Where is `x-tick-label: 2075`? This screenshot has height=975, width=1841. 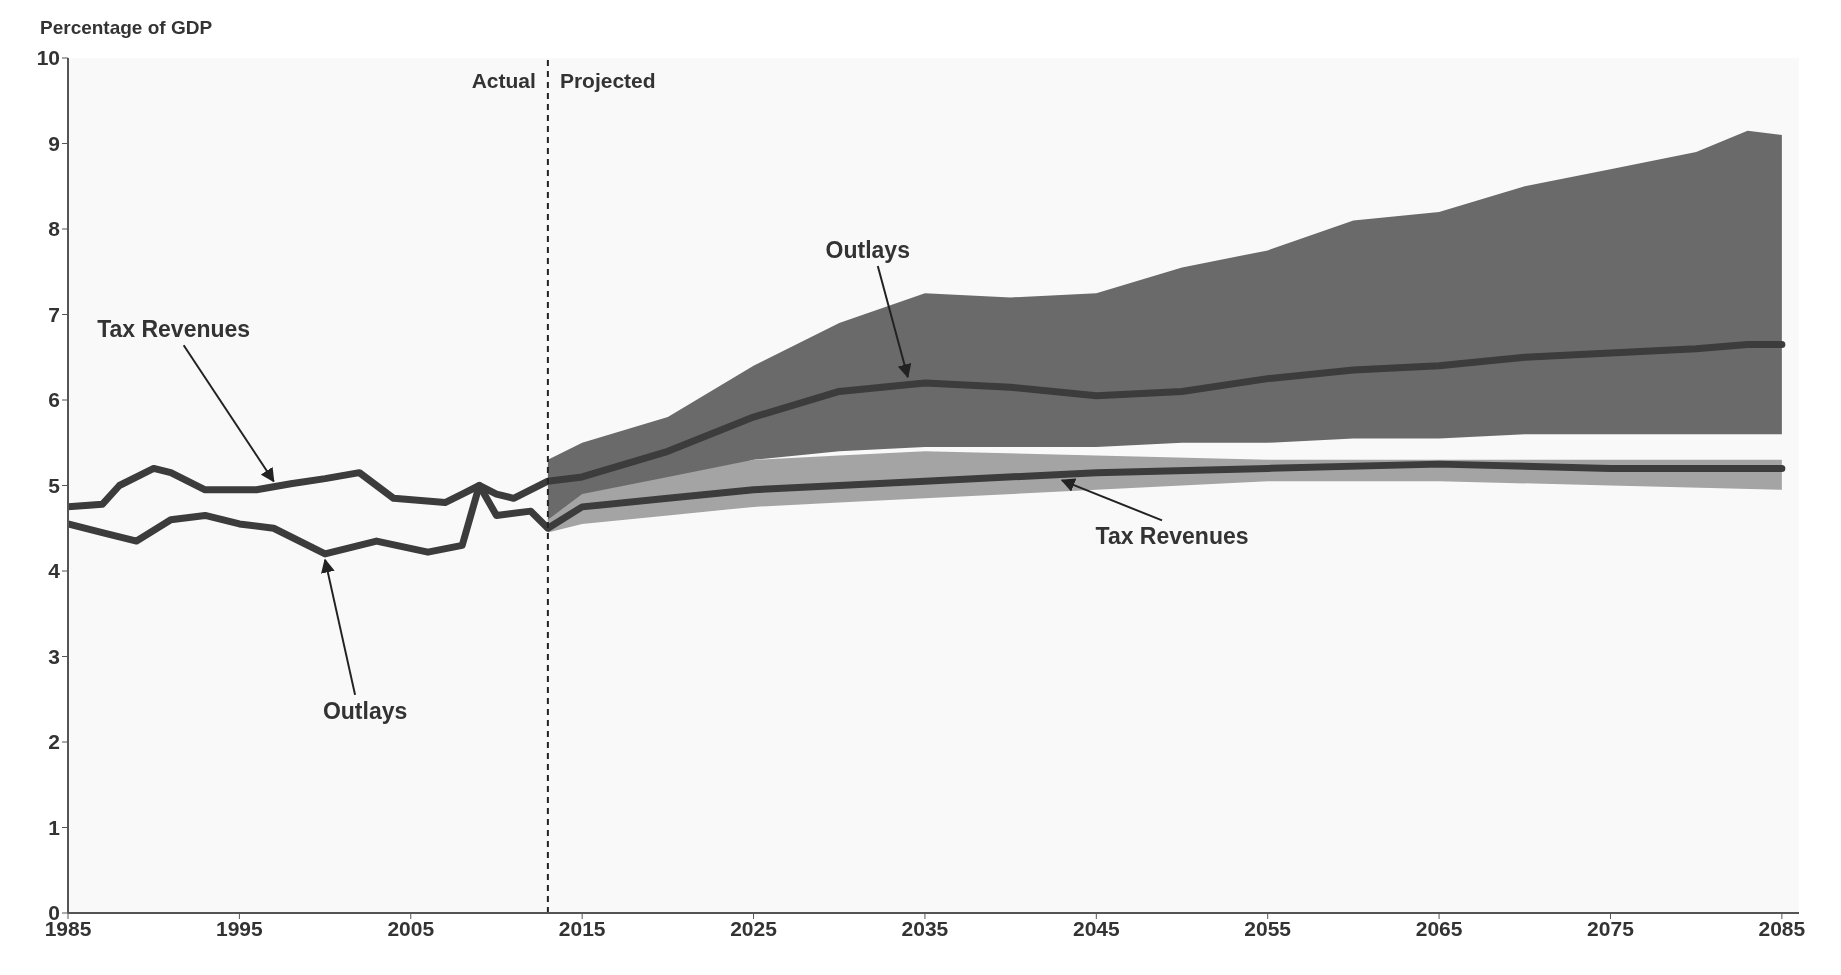
x-tick-label: 2075 is located at coordinates (1611, 928).